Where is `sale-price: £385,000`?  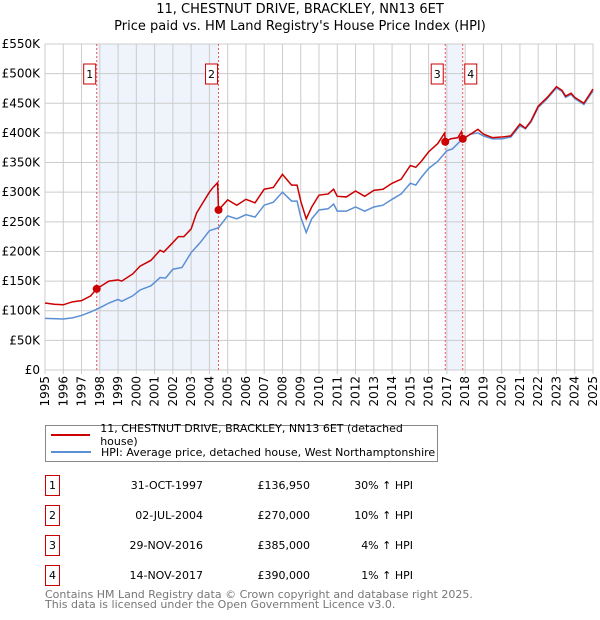
sale-price: £385,000 is located at coordinates (284, 545).